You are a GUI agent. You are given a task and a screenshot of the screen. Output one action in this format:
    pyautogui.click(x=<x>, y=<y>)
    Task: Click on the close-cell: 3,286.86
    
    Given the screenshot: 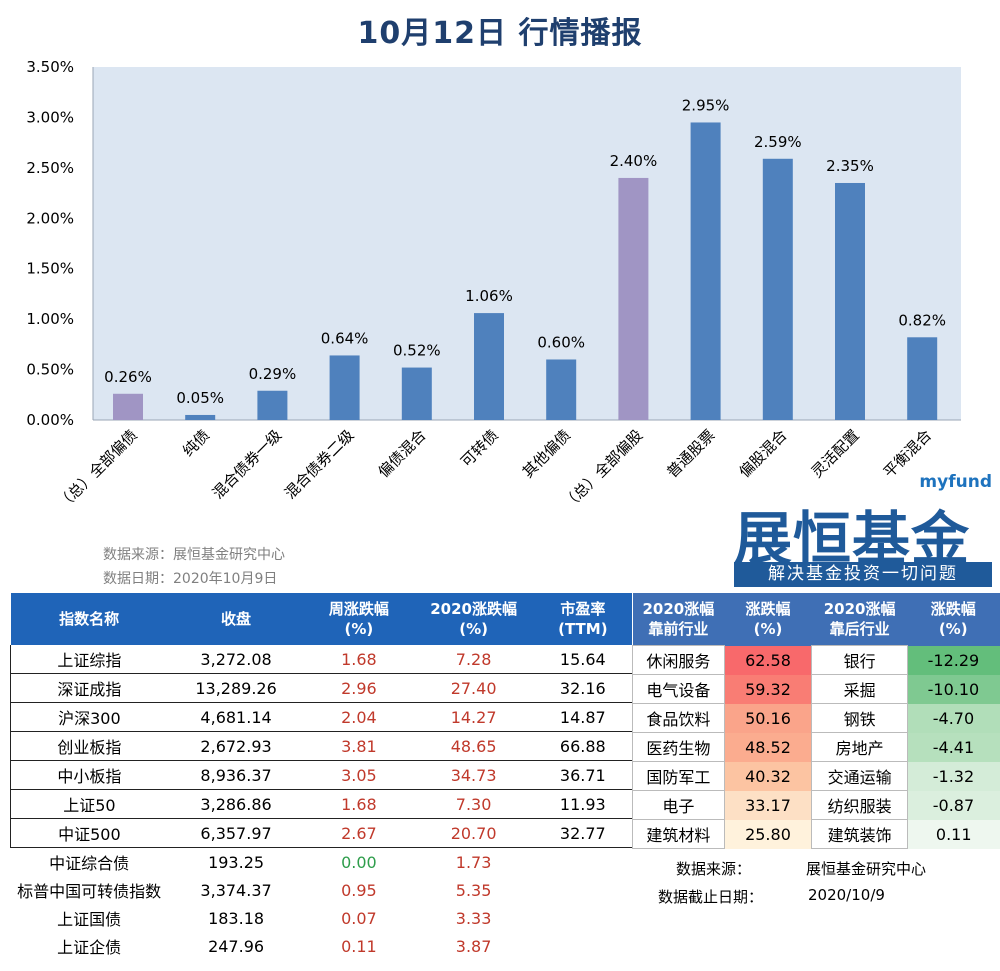 What is the action you would take?
    pyautogui.click(x=236, y=804)
    